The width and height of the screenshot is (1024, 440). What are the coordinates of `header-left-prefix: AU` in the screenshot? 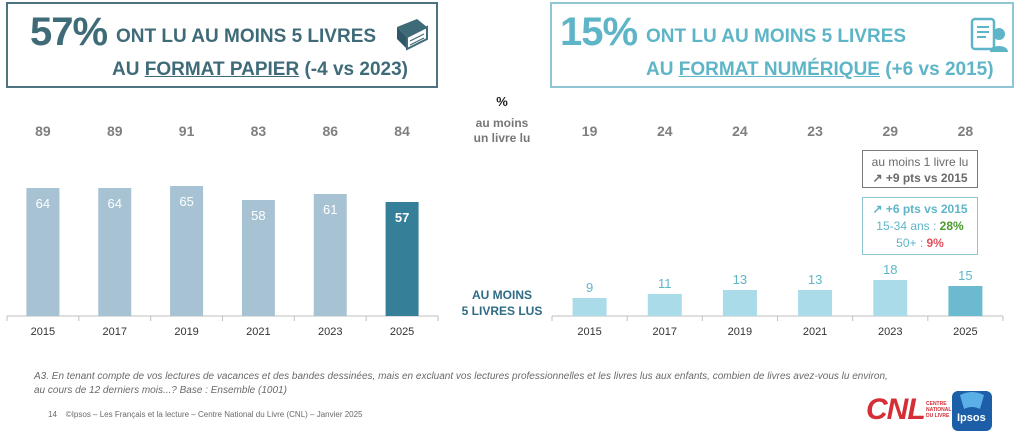 It's located at (128, 69).